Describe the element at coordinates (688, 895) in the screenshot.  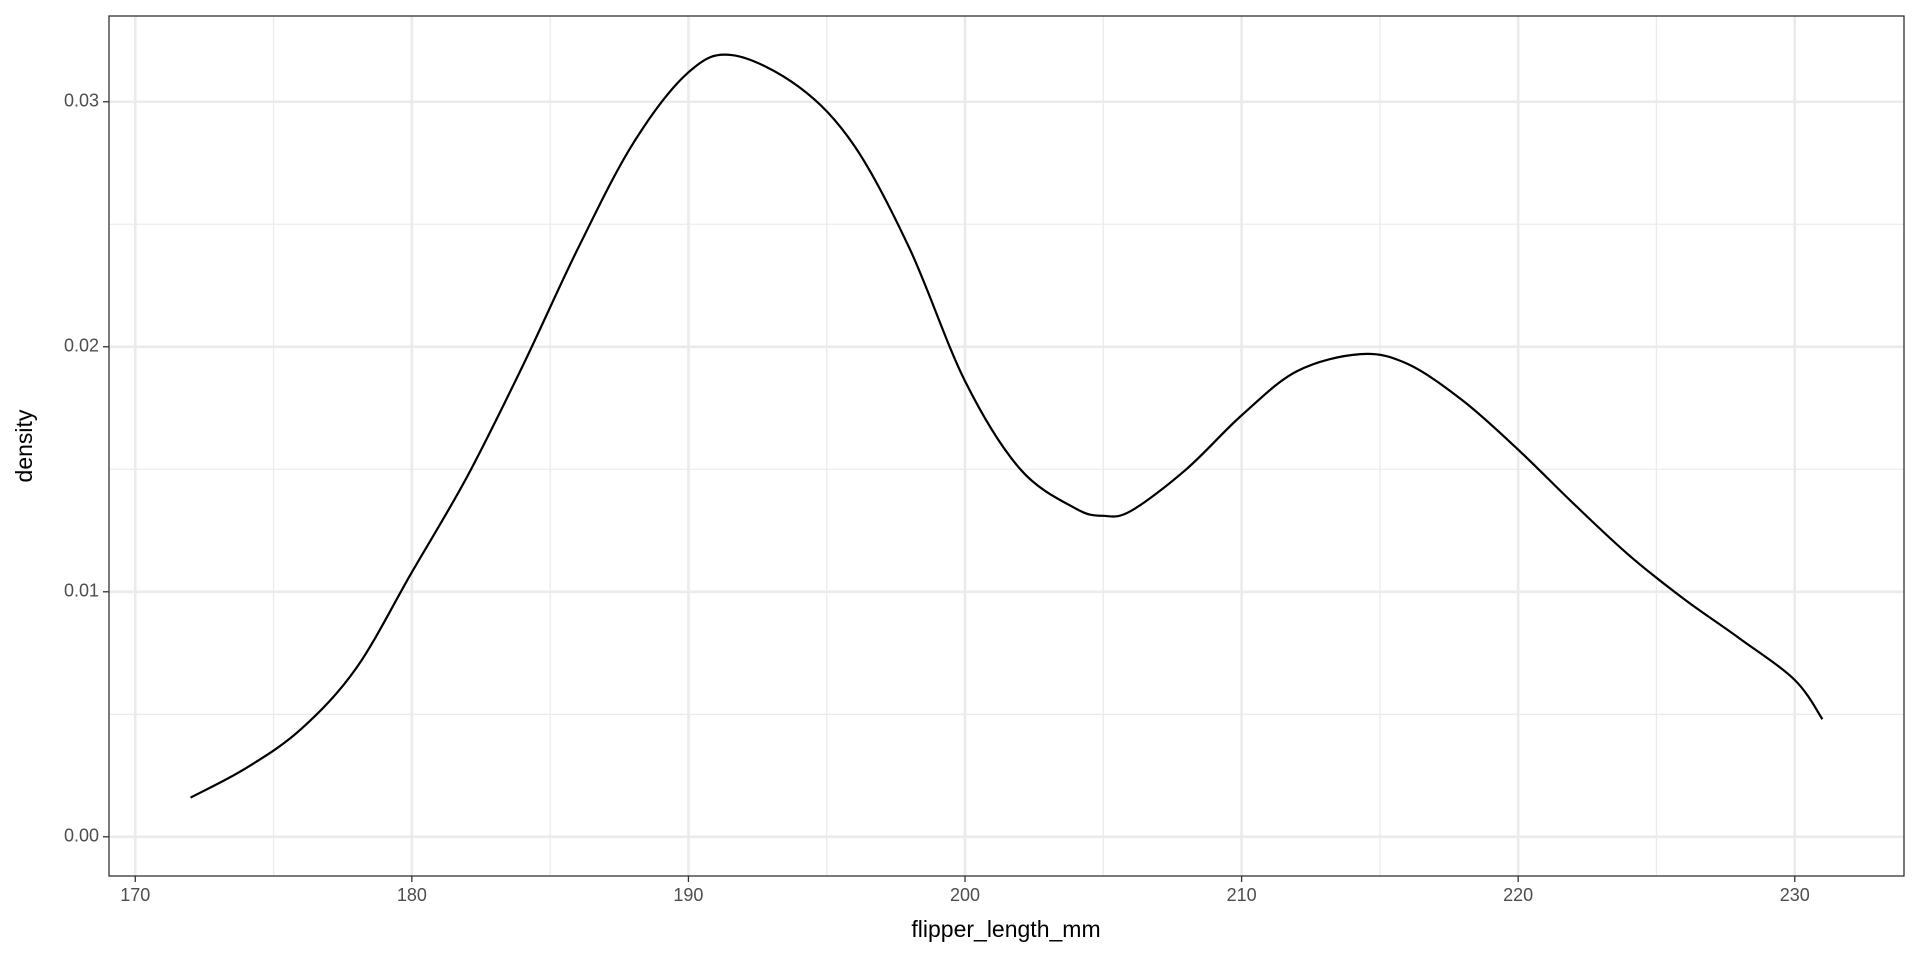
I see `x-tick-label: 190` at that location.